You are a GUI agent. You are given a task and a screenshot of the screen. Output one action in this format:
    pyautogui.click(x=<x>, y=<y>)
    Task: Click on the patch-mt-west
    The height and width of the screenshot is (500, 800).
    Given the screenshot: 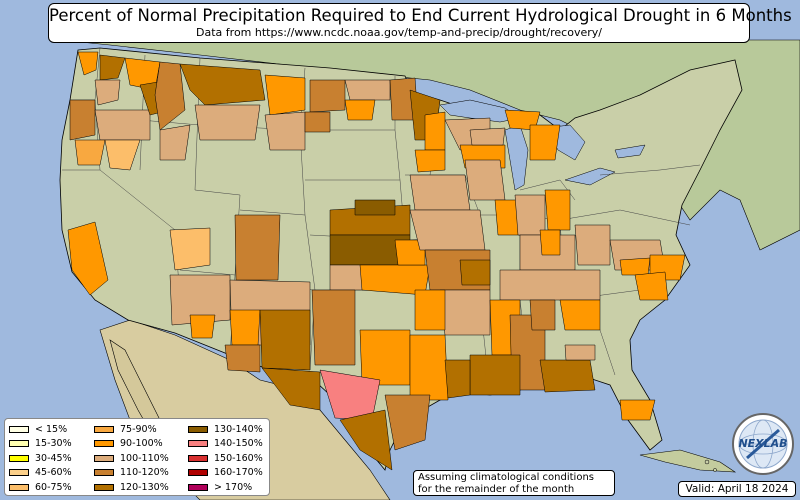 What is the action you would take?
    pyautogui.click(x=222, y=84)
    